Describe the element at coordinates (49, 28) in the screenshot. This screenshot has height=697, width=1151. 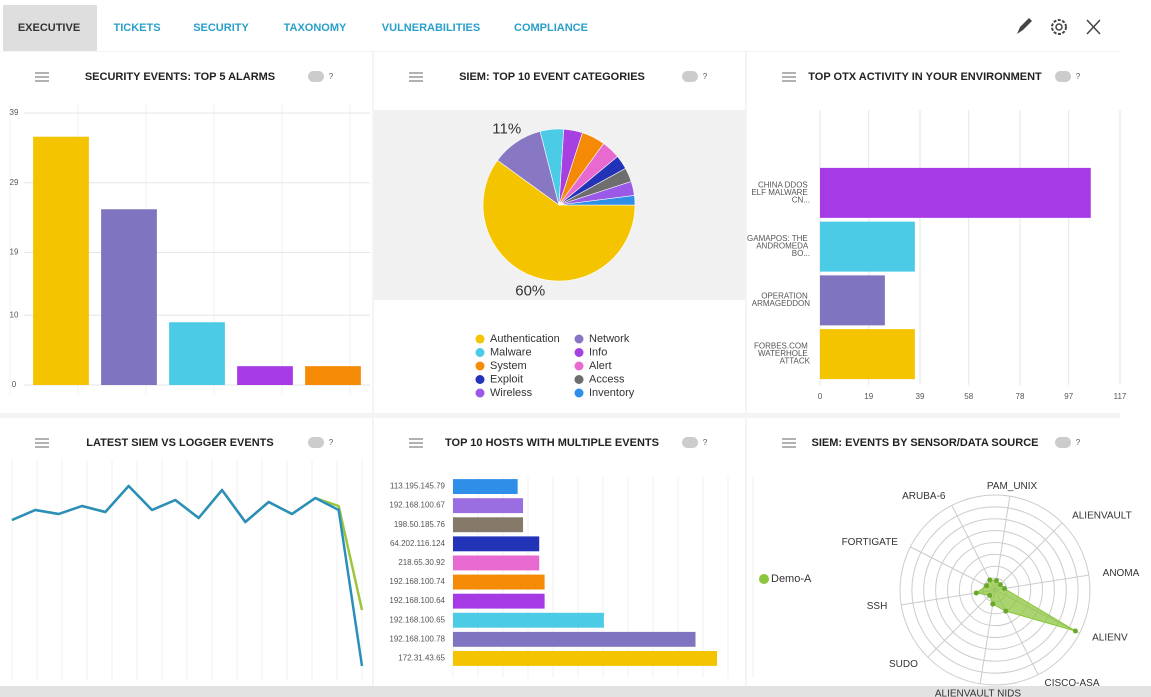
I see `tab: EXECUTIVE` at that location.